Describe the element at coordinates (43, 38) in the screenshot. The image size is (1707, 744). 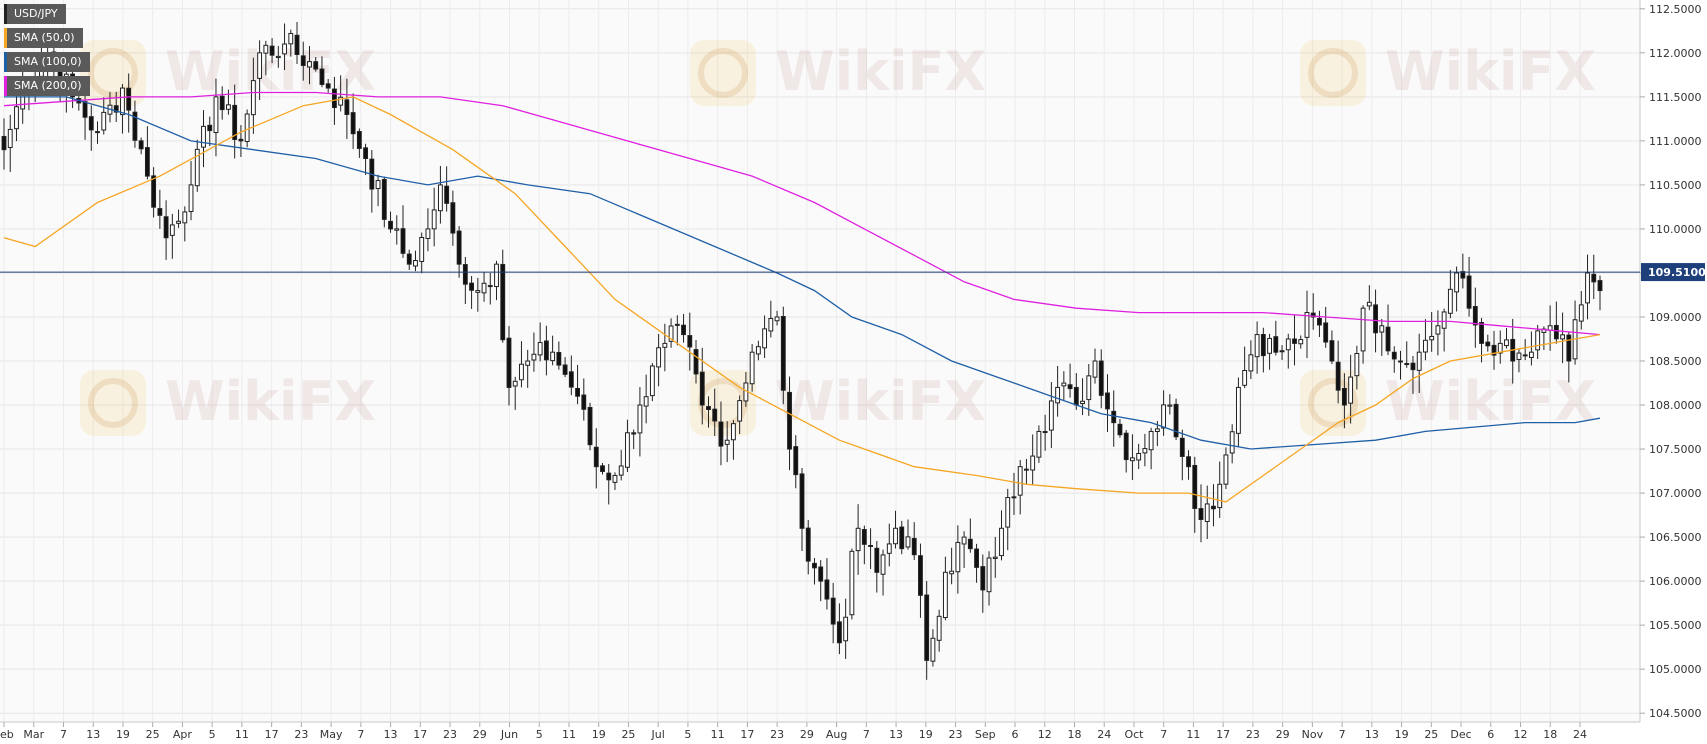
I see `legend-item-sma50: SMA (50,0)` at that location.